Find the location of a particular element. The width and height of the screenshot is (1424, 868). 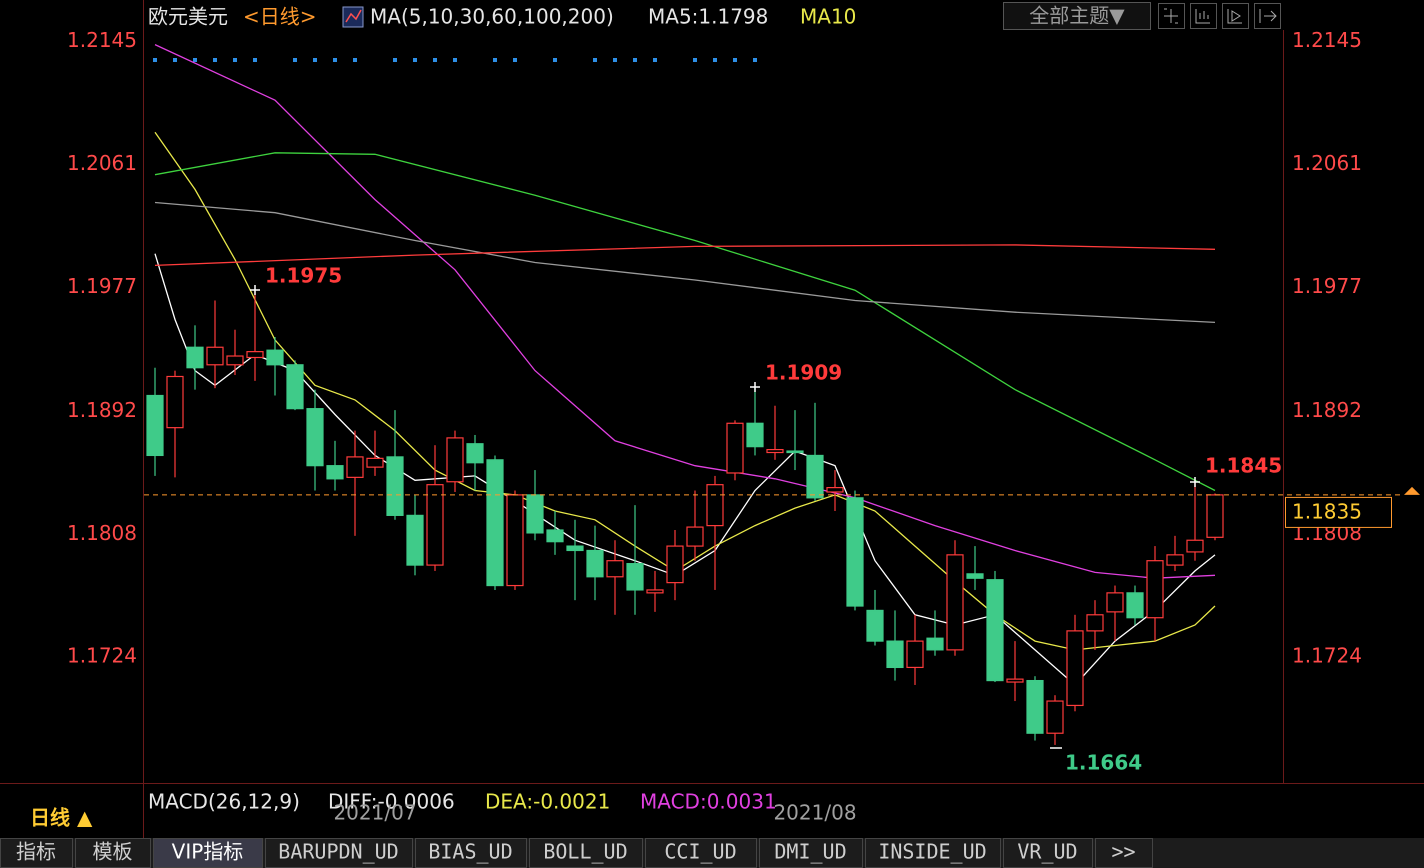

period: <日线> is located at coordinates (280, 17).